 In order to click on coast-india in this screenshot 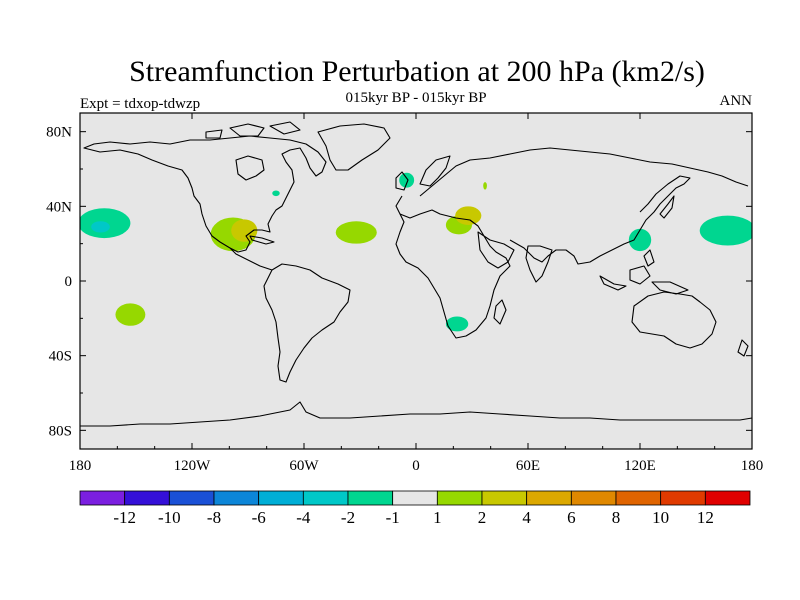, I will do `click(539, 264)`.